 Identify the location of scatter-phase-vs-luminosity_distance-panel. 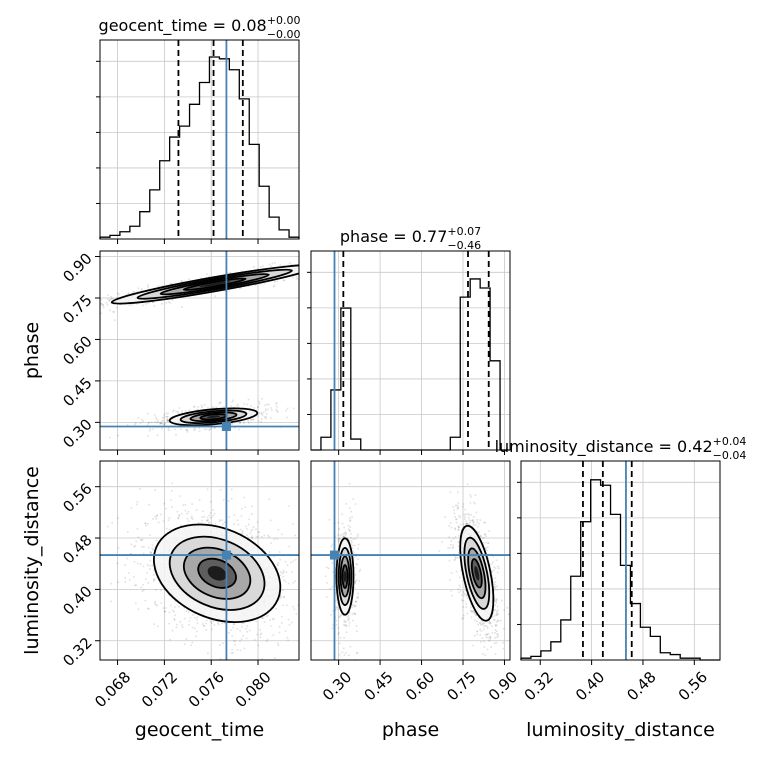
(410, 560).